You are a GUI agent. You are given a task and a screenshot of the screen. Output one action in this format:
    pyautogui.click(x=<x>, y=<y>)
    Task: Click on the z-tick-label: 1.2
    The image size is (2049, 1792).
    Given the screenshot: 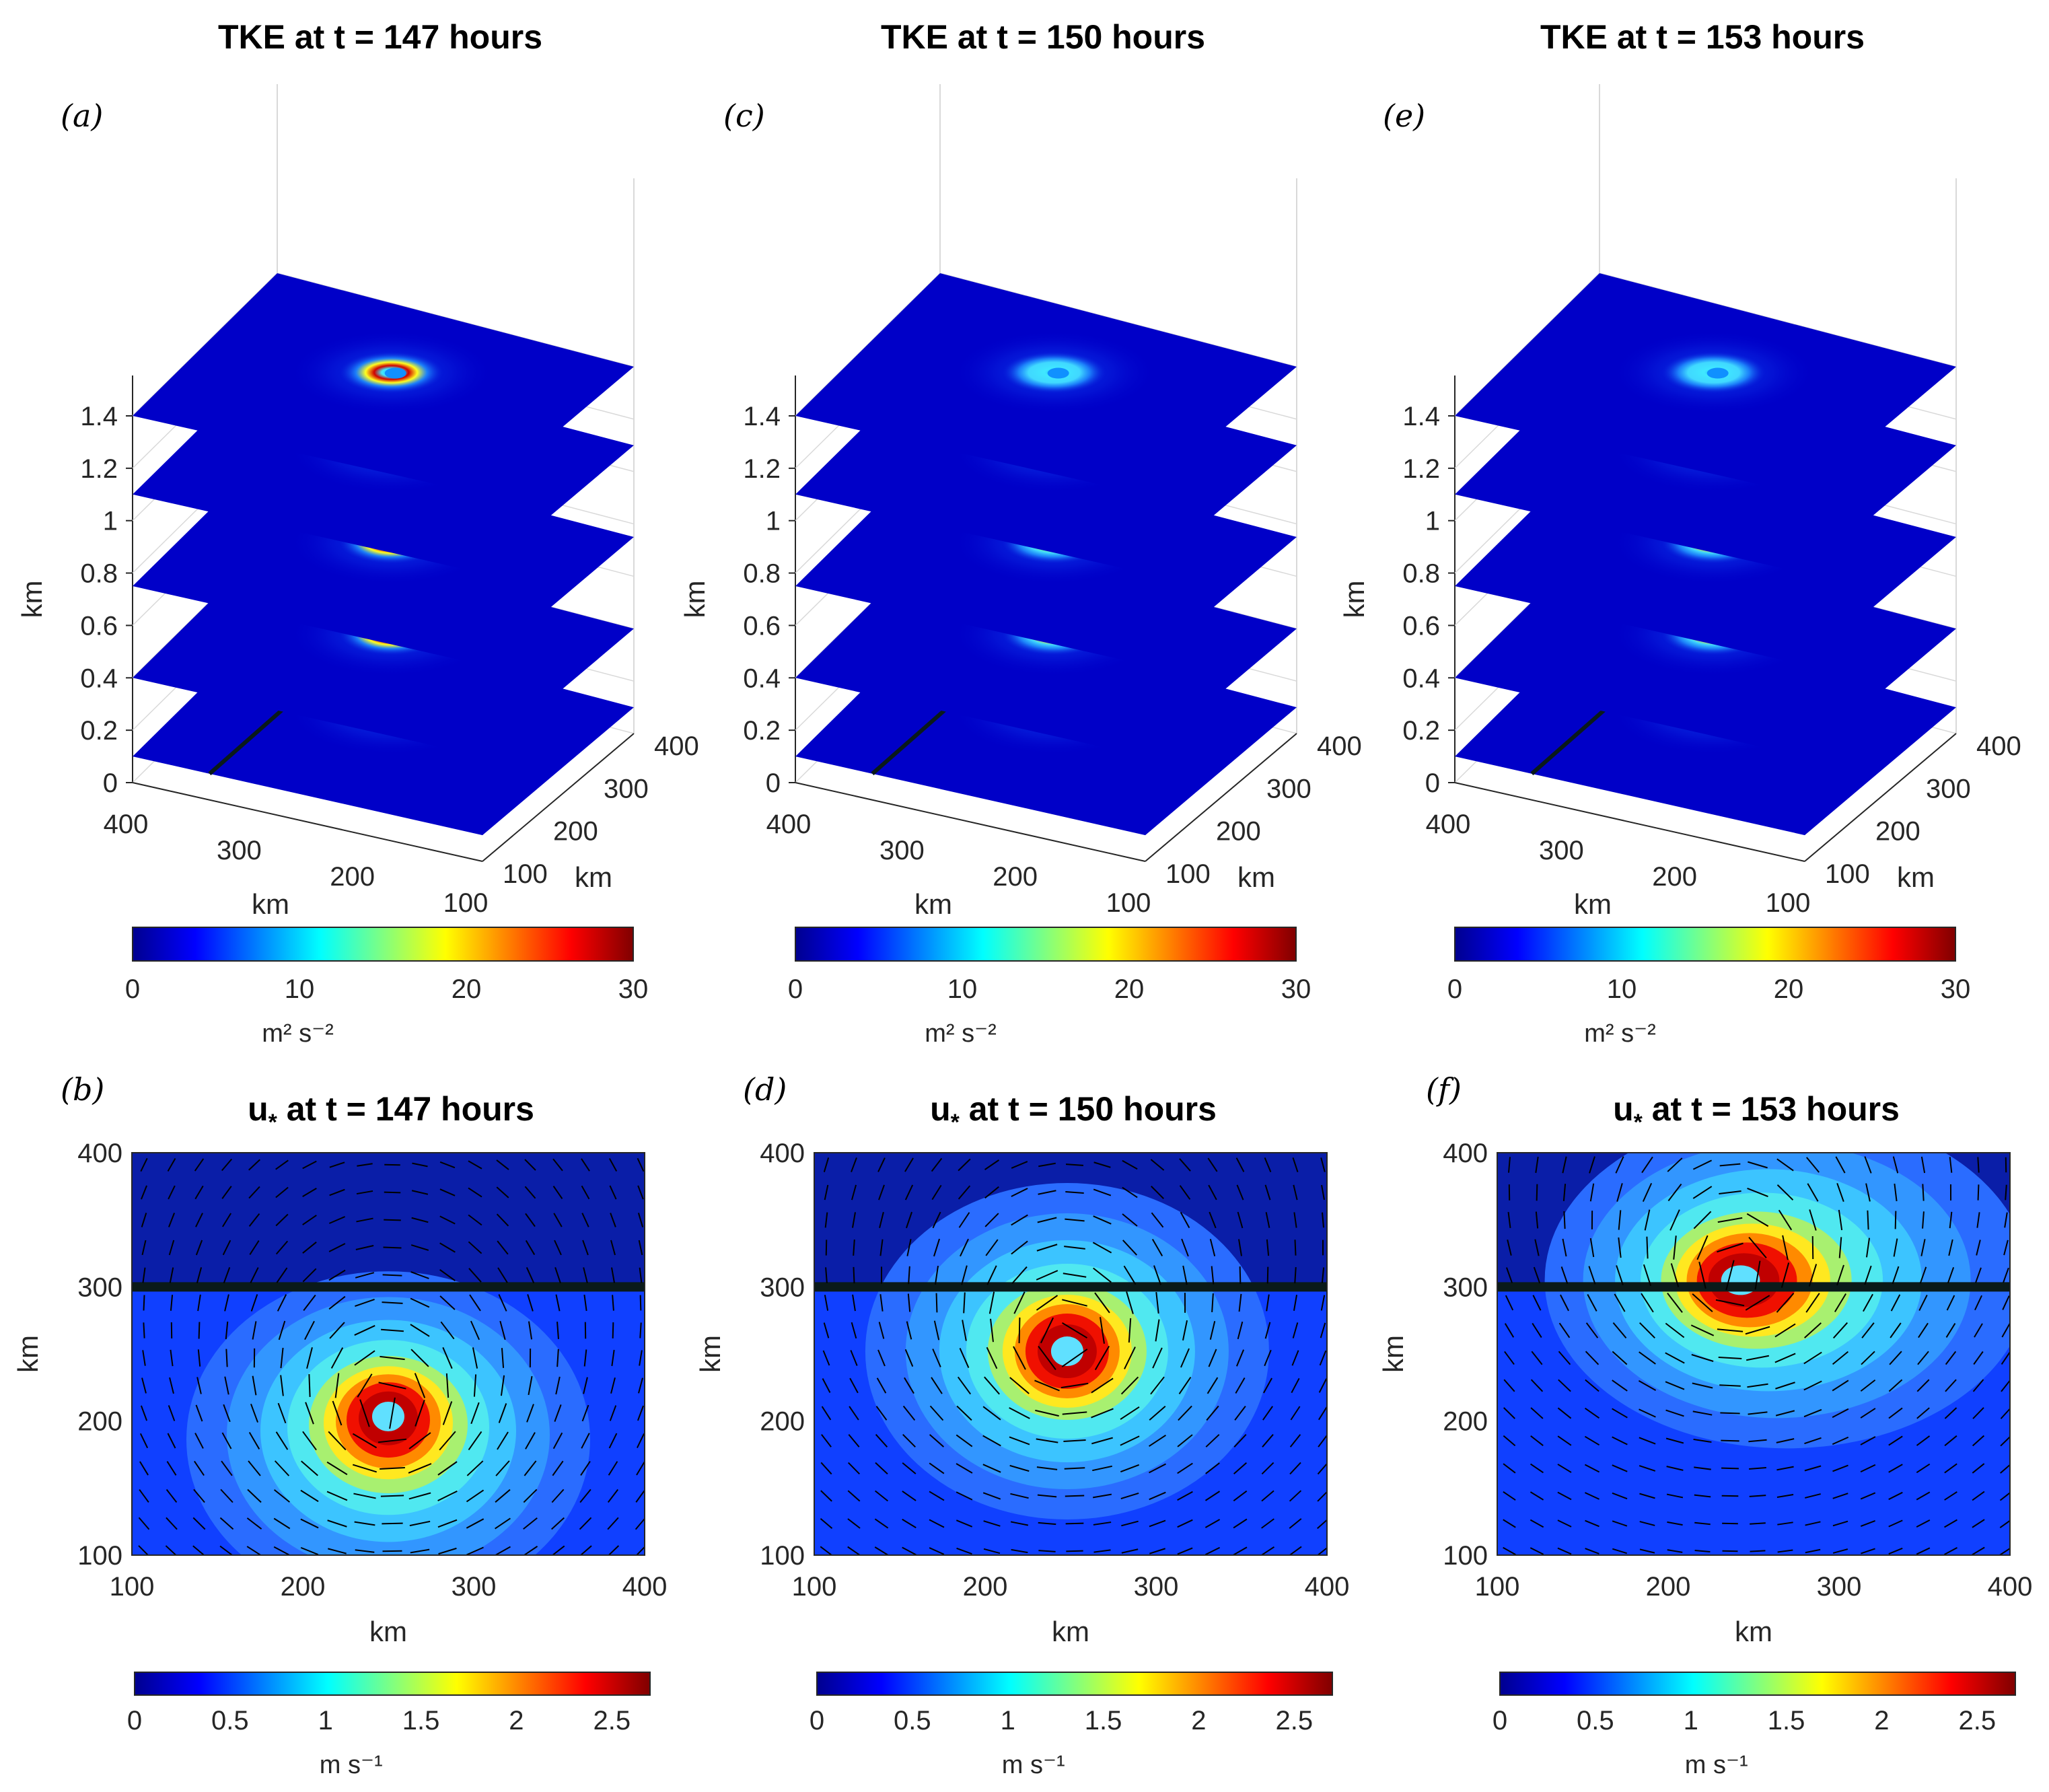 What is the action you would take?
    pyautogui.click(x=99, y=469)
    